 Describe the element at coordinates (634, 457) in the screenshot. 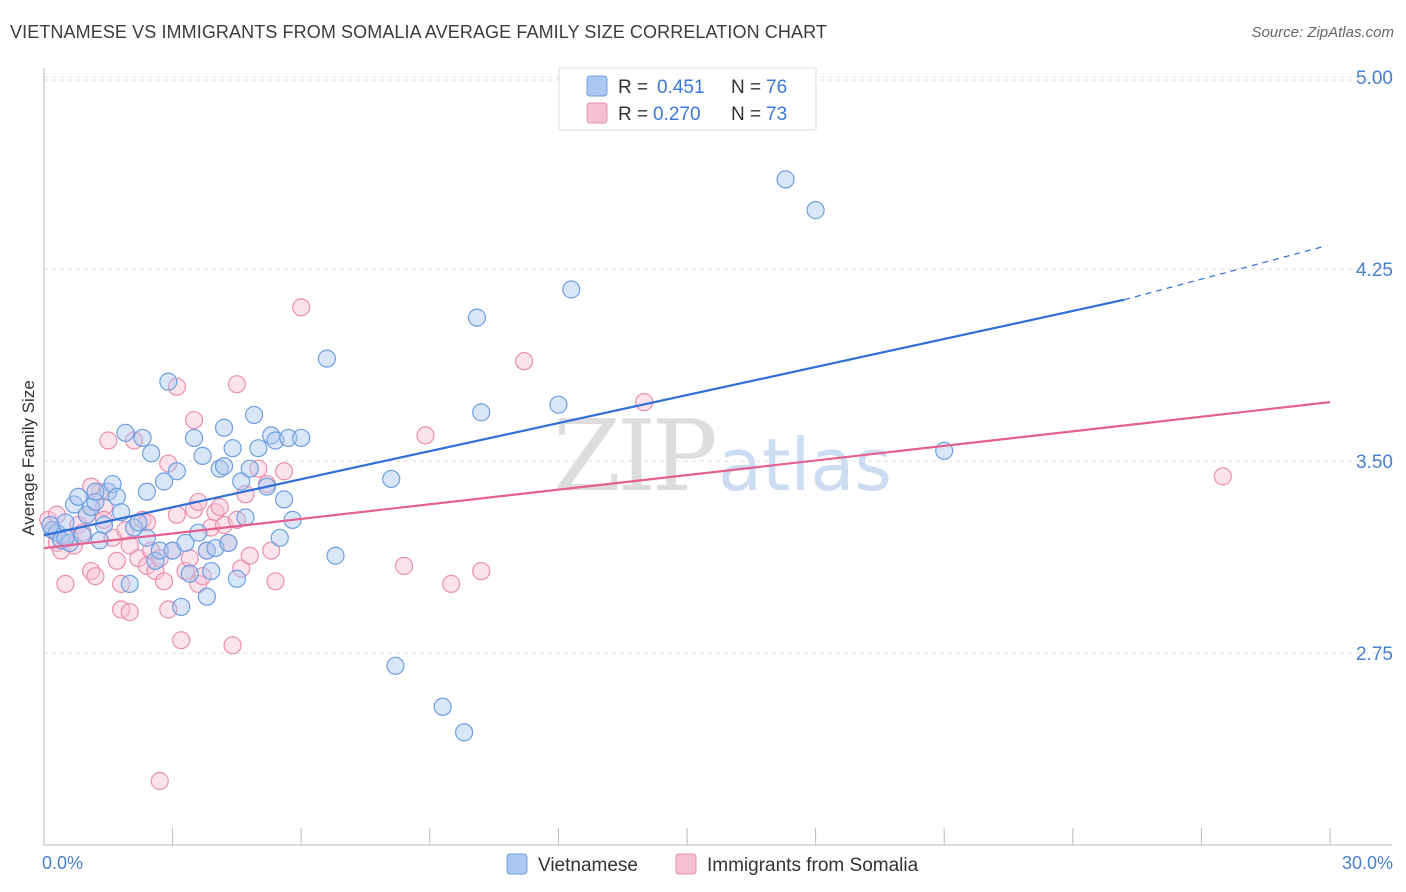

I see `watermark-zip: ZIP` at that location.